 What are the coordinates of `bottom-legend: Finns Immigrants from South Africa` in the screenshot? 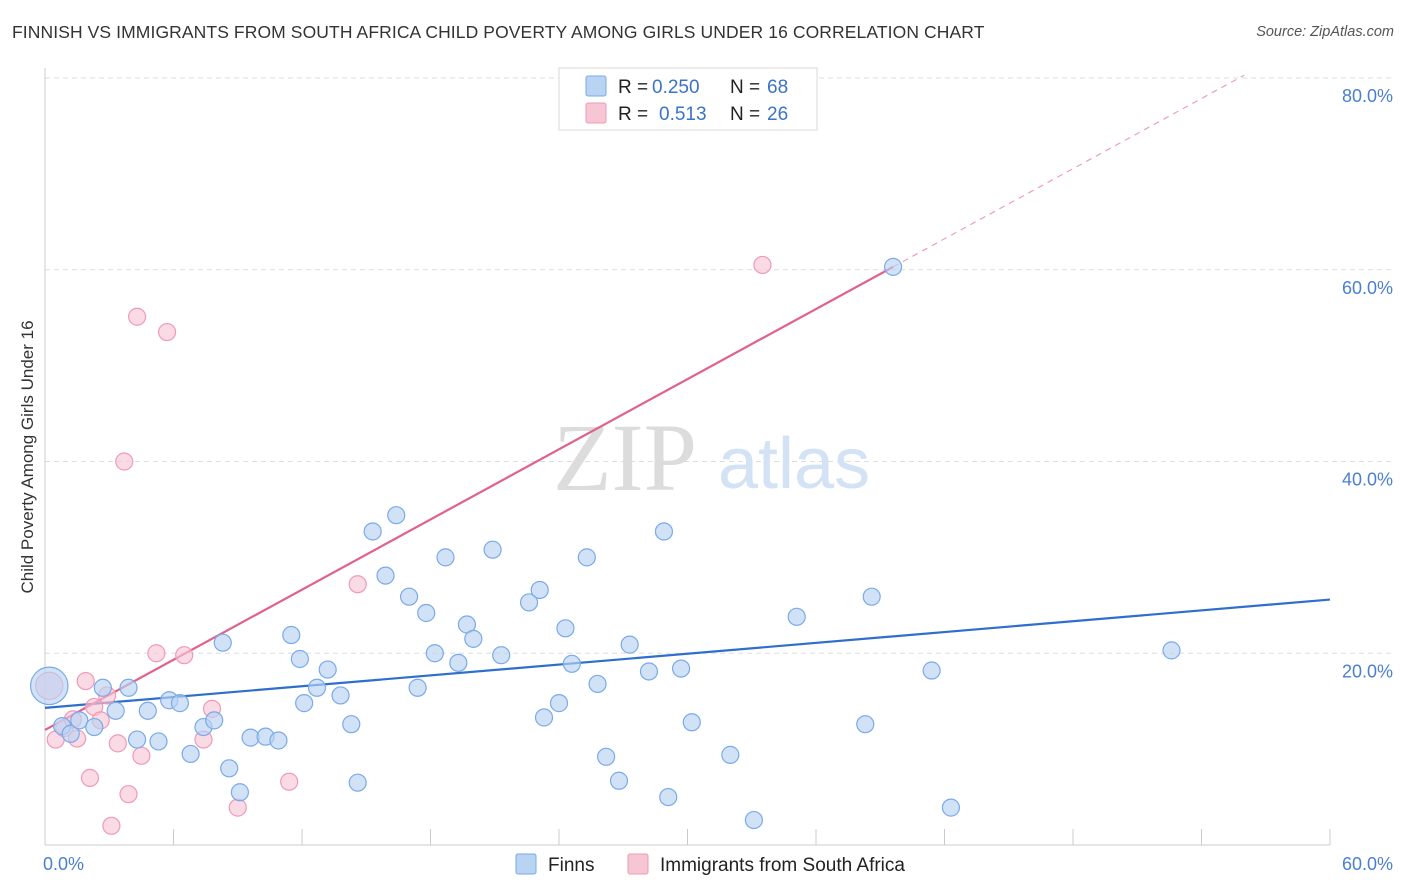 It's located at (710, 864).